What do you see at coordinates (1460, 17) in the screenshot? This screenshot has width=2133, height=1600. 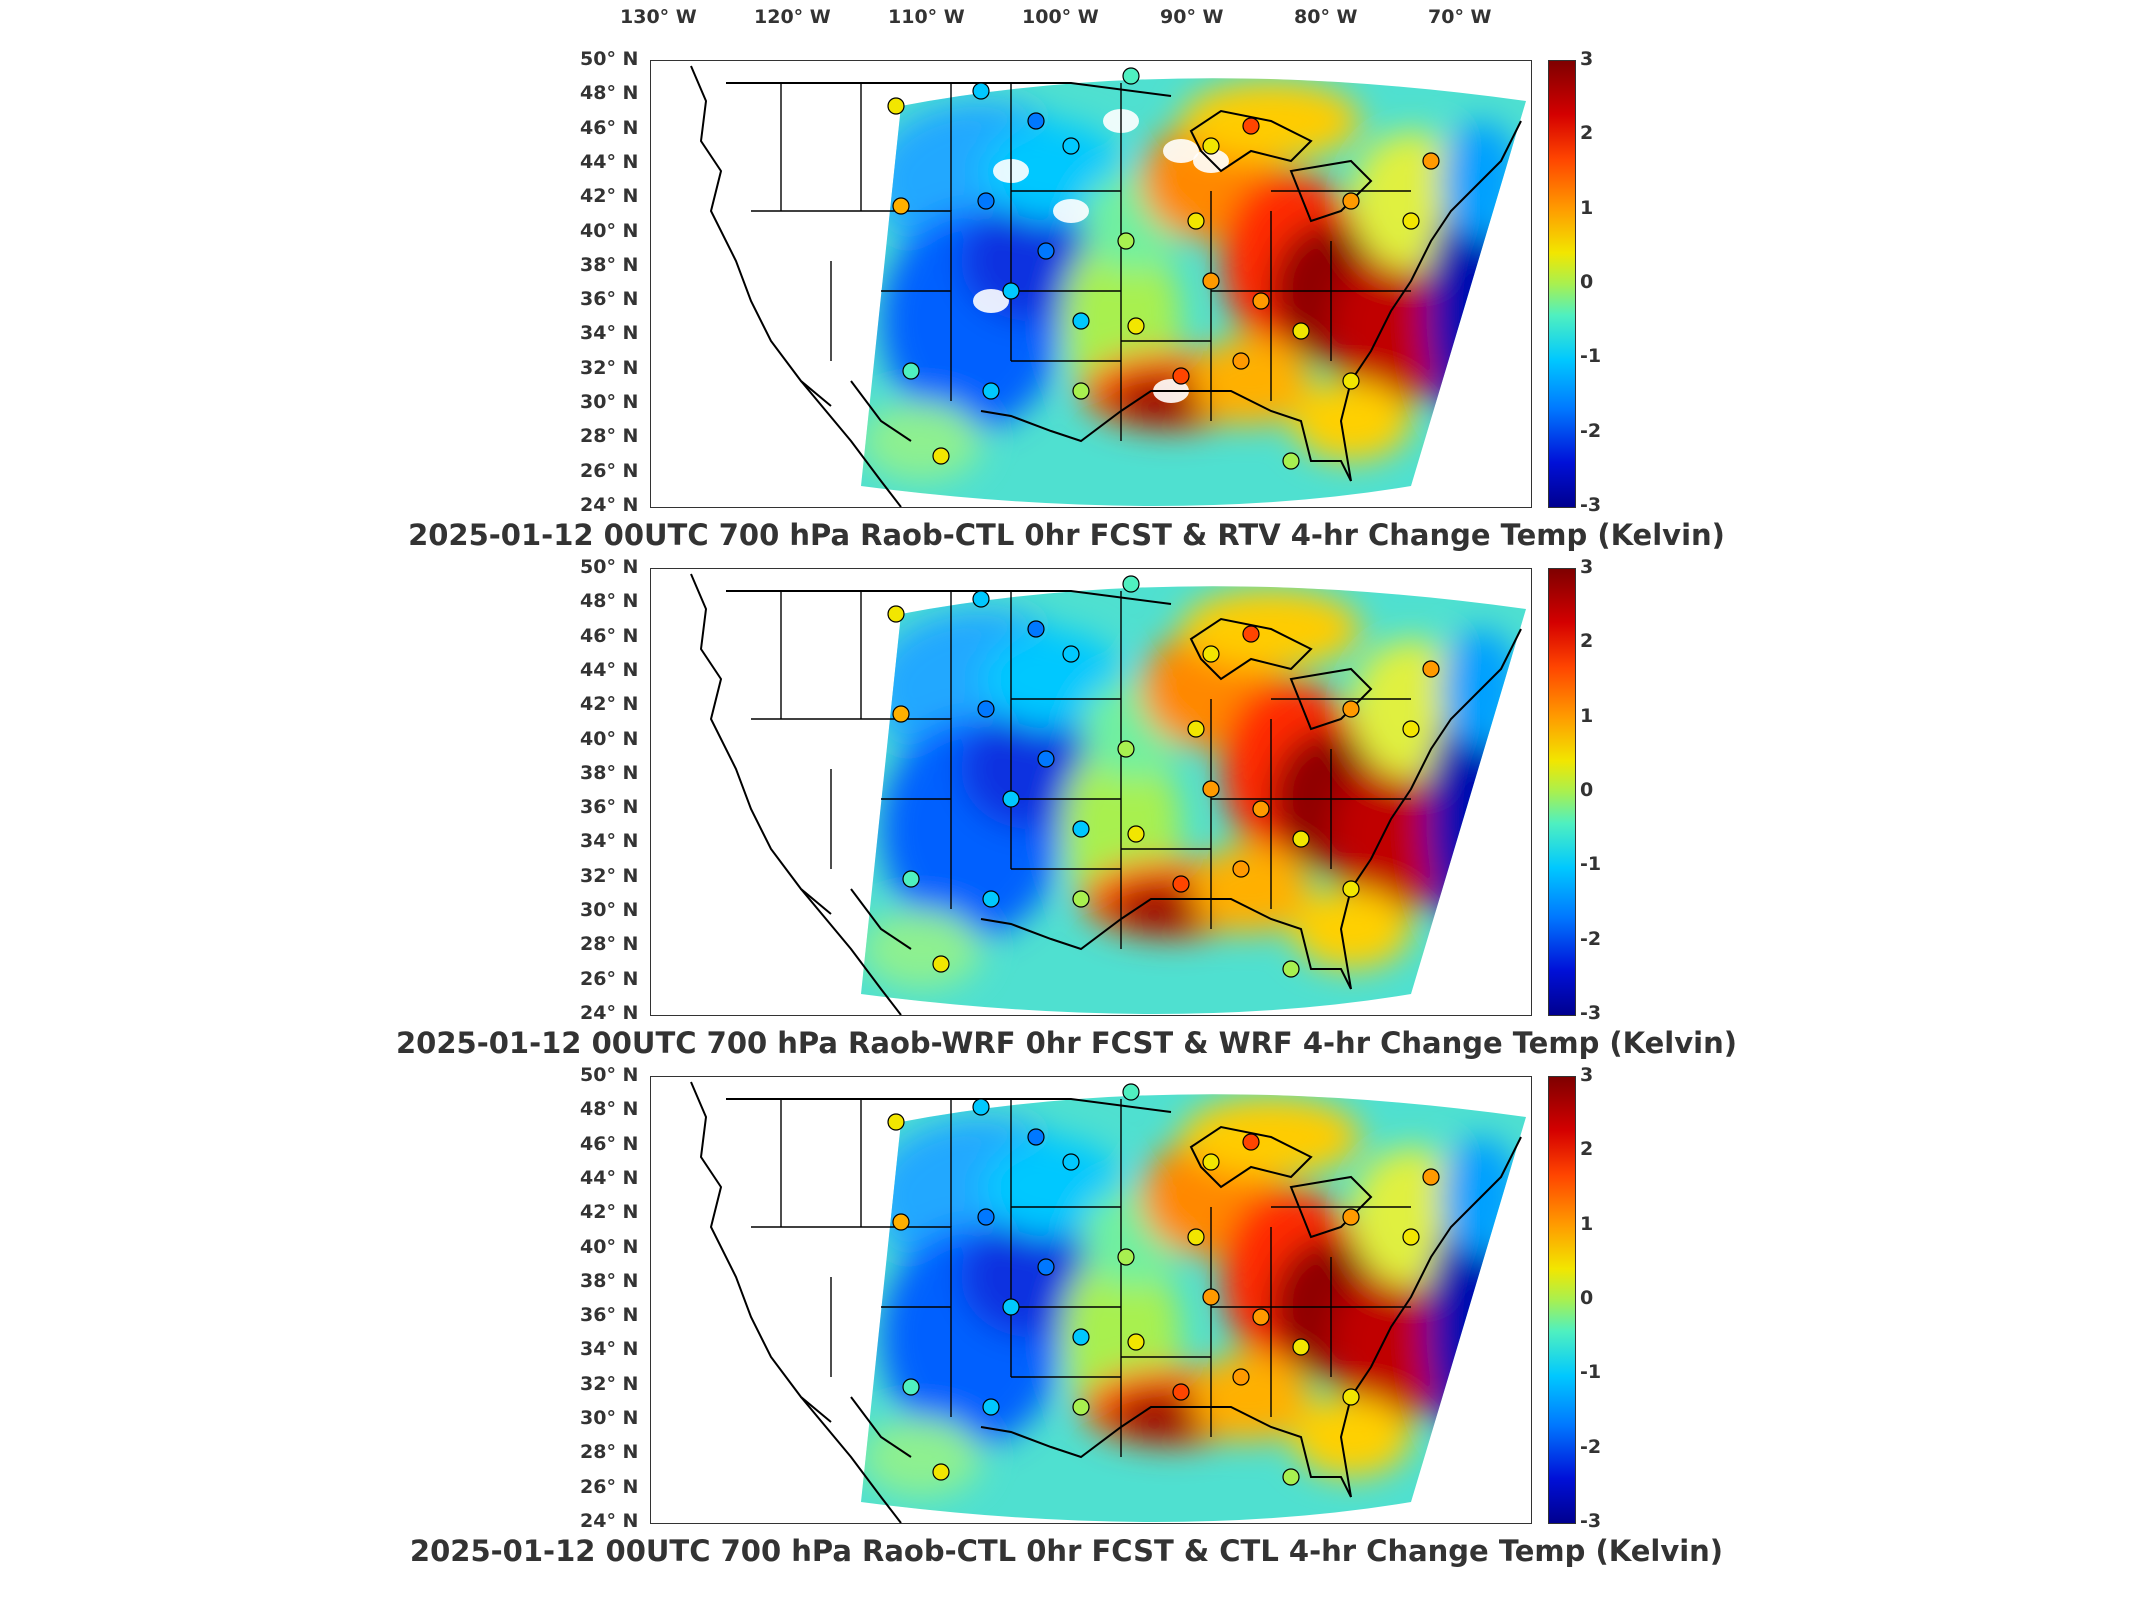 I see `lon-label: 70° W` at bounding box center [1460, 17].